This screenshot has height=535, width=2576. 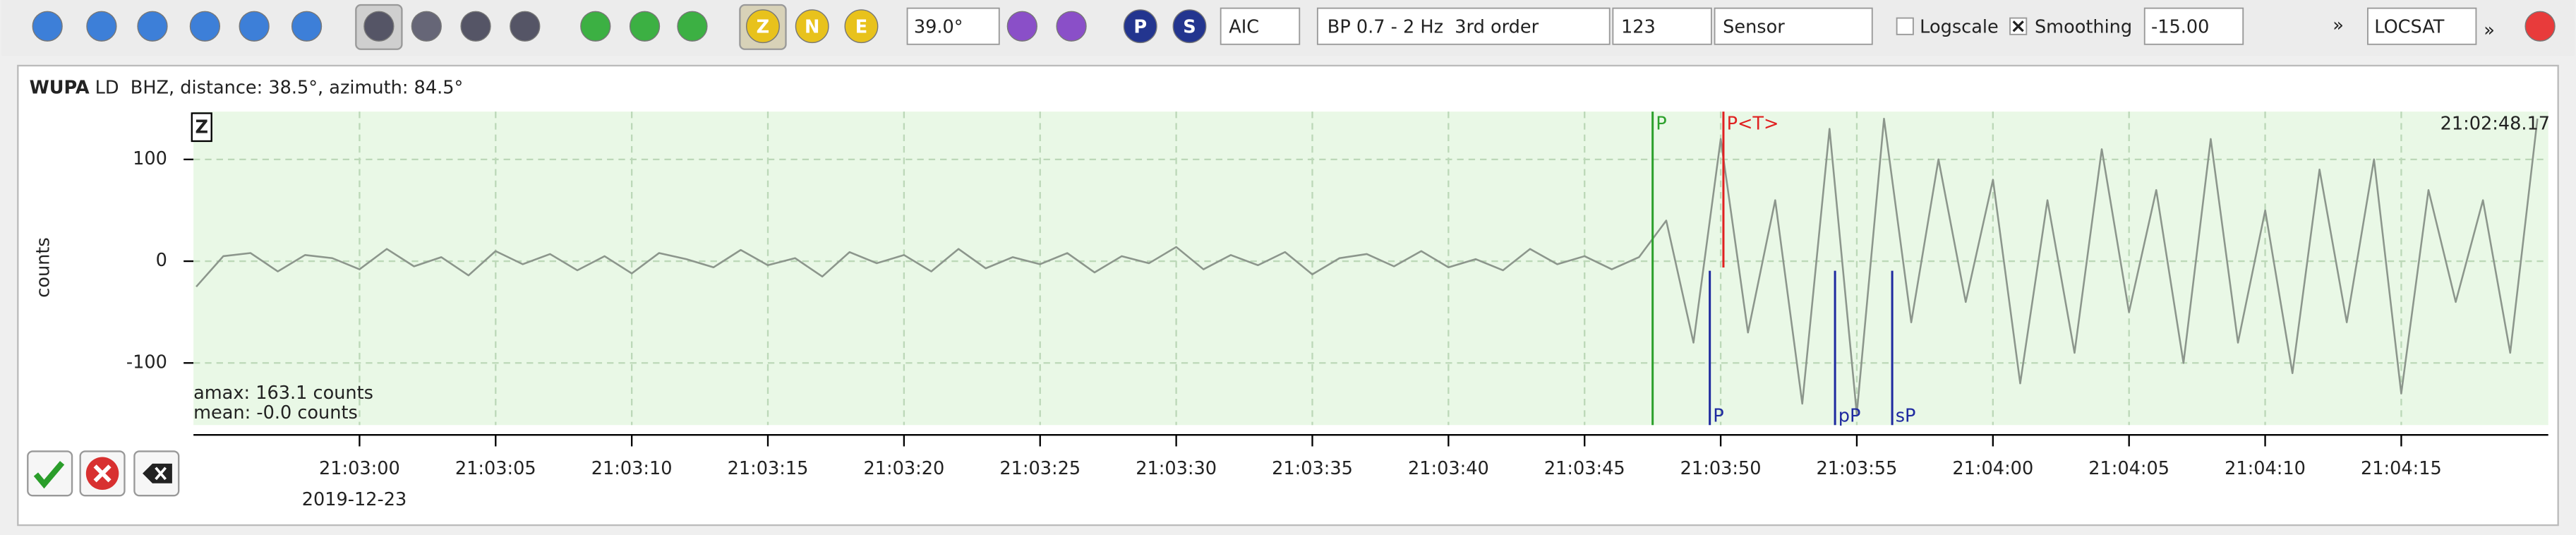 I want to click on x-tick-label: 21:03:50, so click(x=1721, y=468).